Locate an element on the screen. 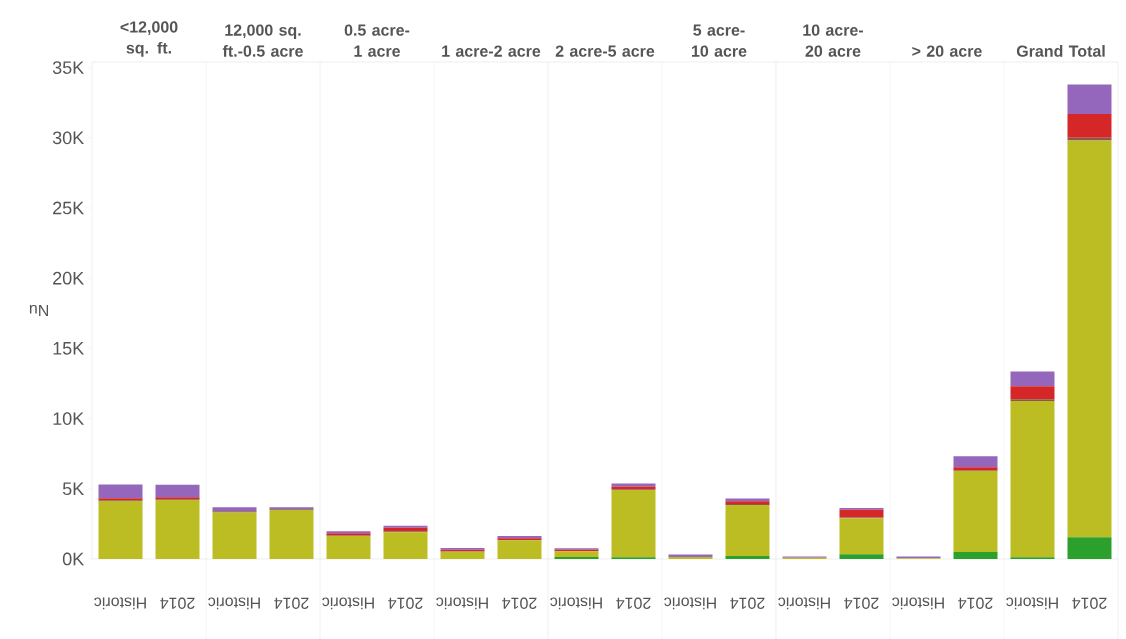 Image resolution: width=1126 pixels, height=639 pixels. text: 1 acre-2 acre is located at coordinates (491, 51).